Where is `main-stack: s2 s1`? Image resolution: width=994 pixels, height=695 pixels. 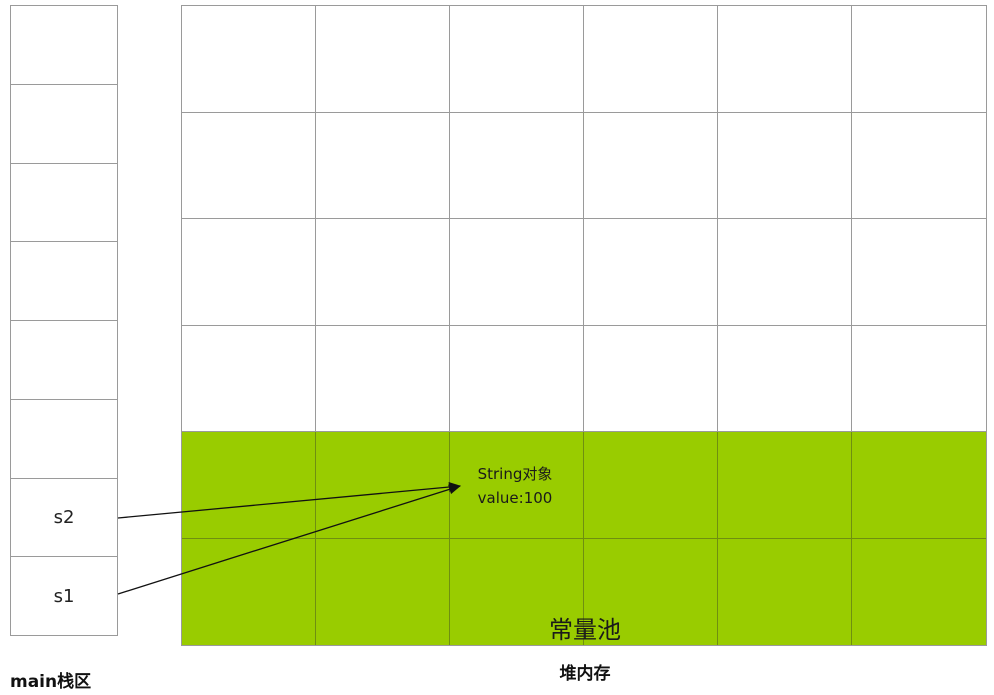 main-stack: s2 s1 is located at coordinates (64, 320).